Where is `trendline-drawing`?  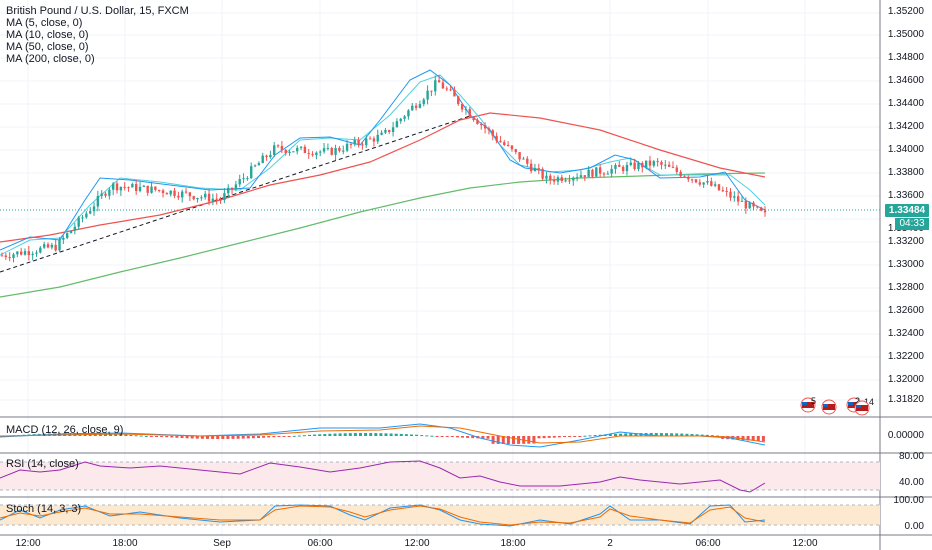 trendline-drawing is located at coordinates (235, 194).